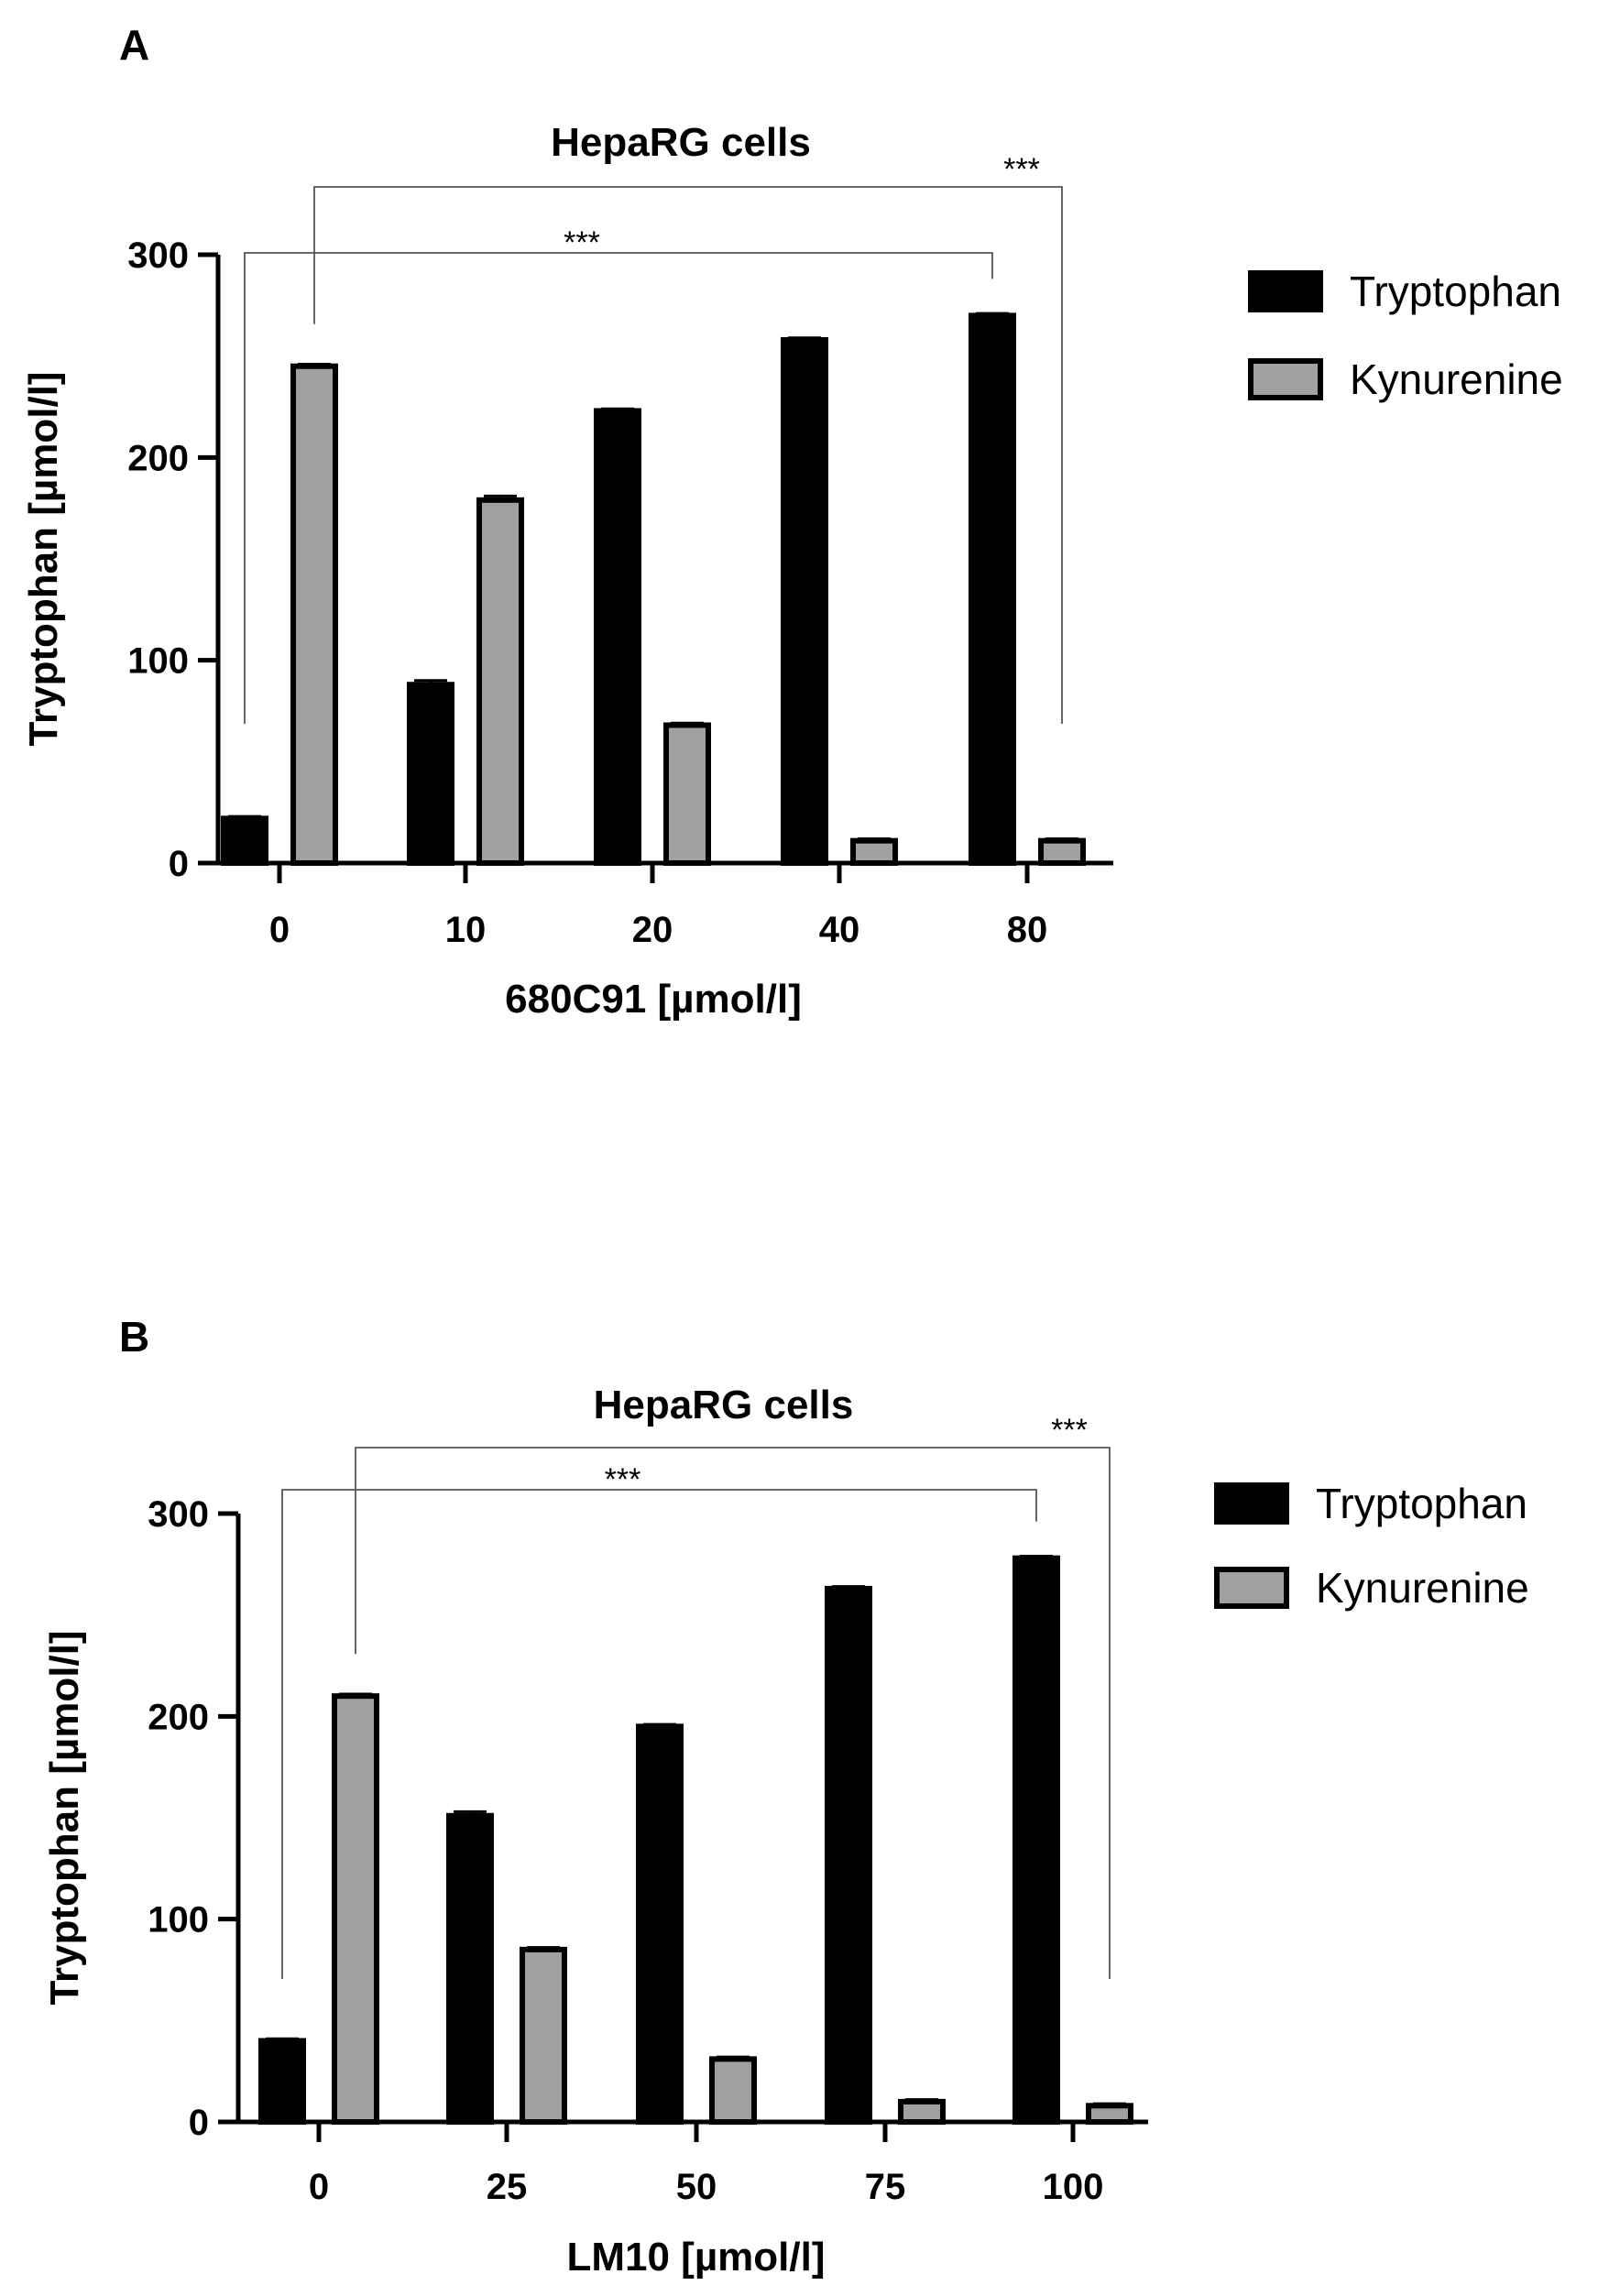  What do you see at coordinates (466, 930) in the screenshot?
I see `x-tick-label: 10` at bounding box center [466, 930].